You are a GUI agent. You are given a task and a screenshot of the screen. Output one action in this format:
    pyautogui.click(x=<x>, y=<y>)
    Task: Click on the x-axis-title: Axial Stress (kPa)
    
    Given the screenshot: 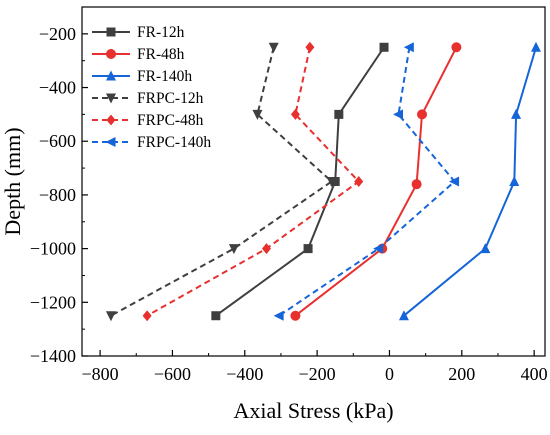 What is the action you would take?
    pyautogui.click(x=313, y=410)
    